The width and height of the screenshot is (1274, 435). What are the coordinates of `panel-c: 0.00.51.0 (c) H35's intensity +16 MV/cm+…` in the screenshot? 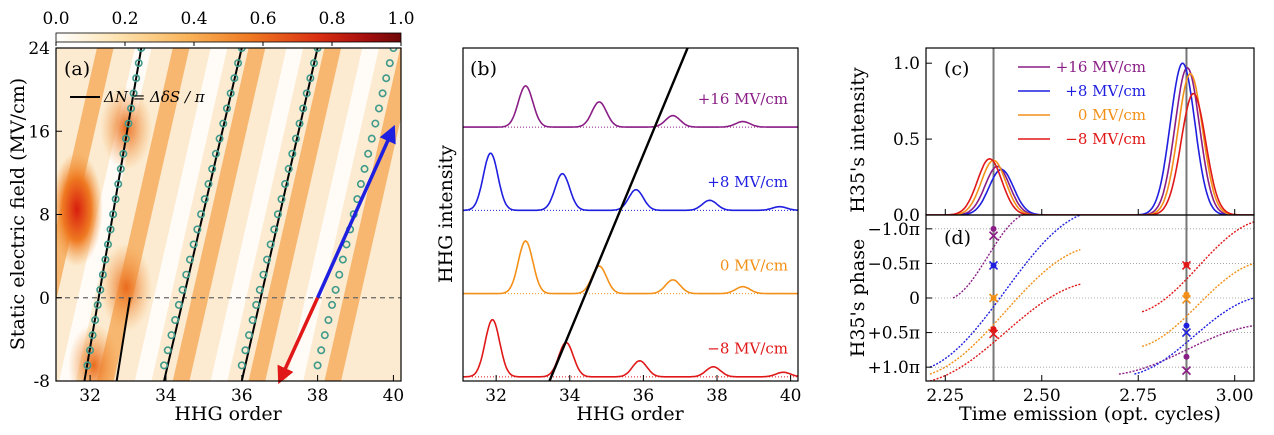 It's located at (1050, 137).